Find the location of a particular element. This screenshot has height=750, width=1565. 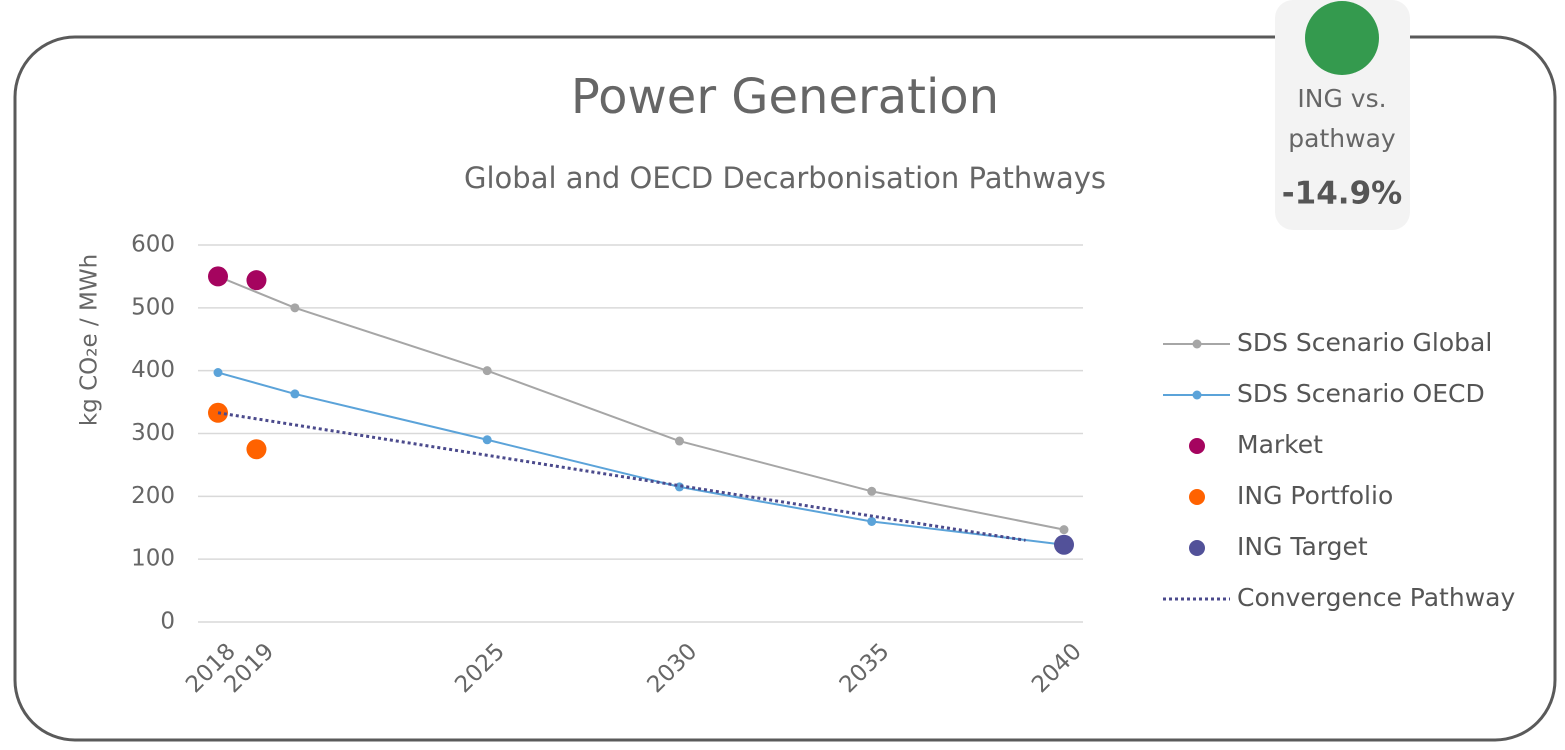

y-axis-label: kg CO₂e / MWh is located at coordinates (90, 340).